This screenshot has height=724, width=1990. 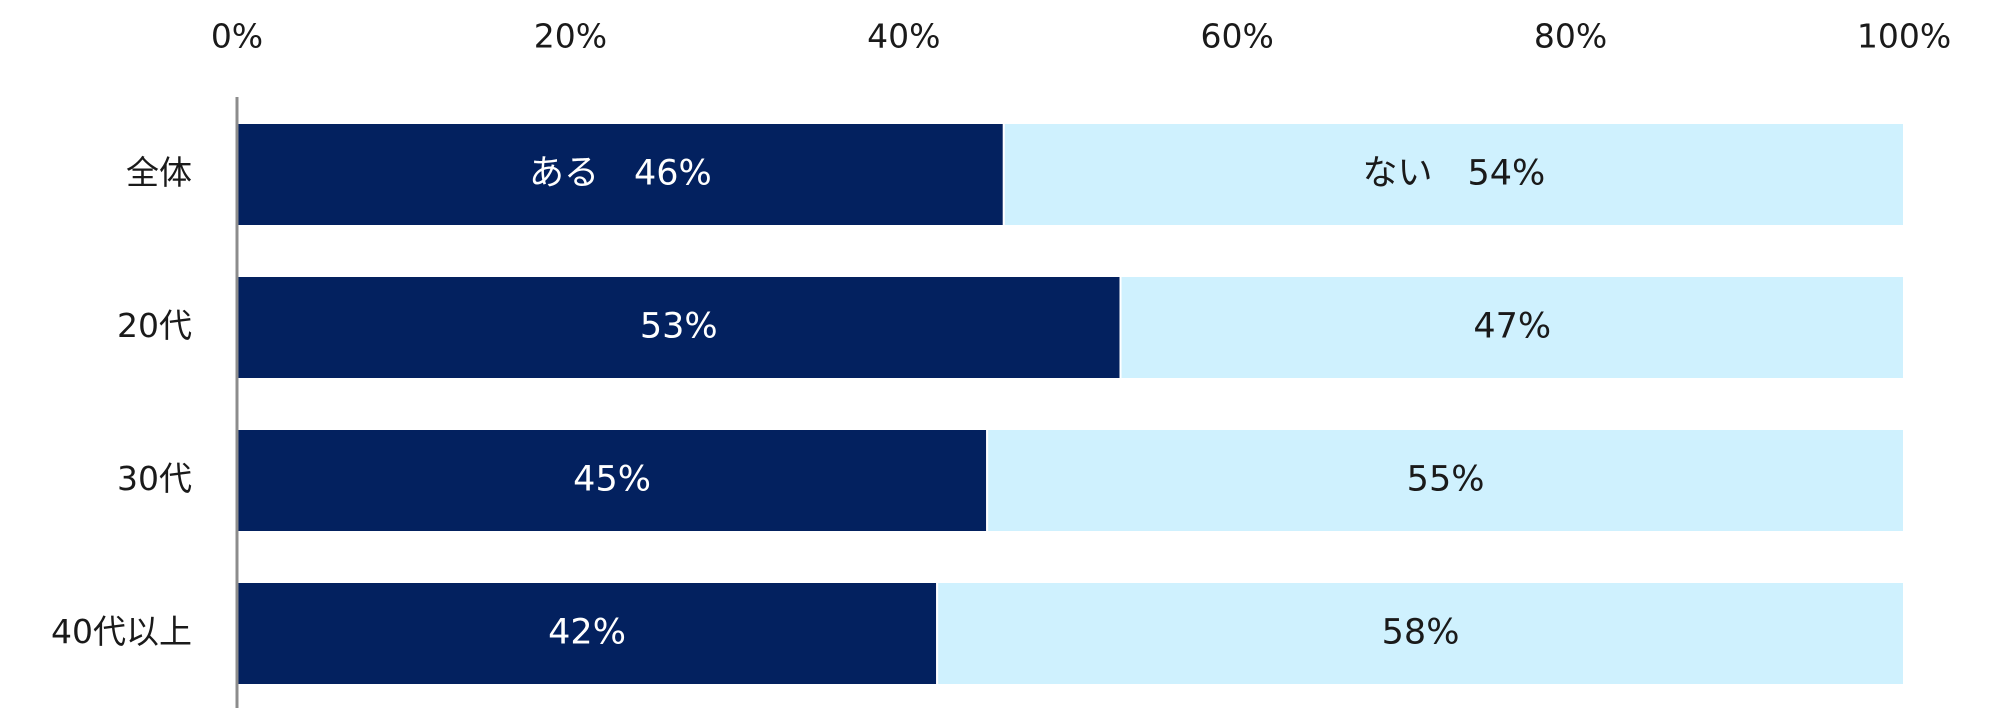 What do you see at coordinates (903, 36) in the screenshot?
I see `x-tick-label: 40%` at bounding box center [903, 36].